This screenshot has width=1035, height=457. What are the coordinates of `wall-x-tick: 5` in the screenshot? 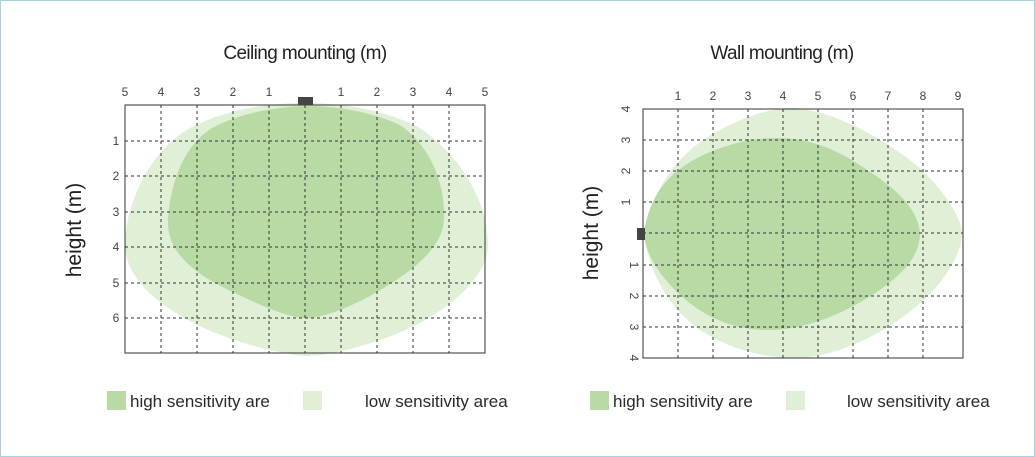 It's located at (818, 96).